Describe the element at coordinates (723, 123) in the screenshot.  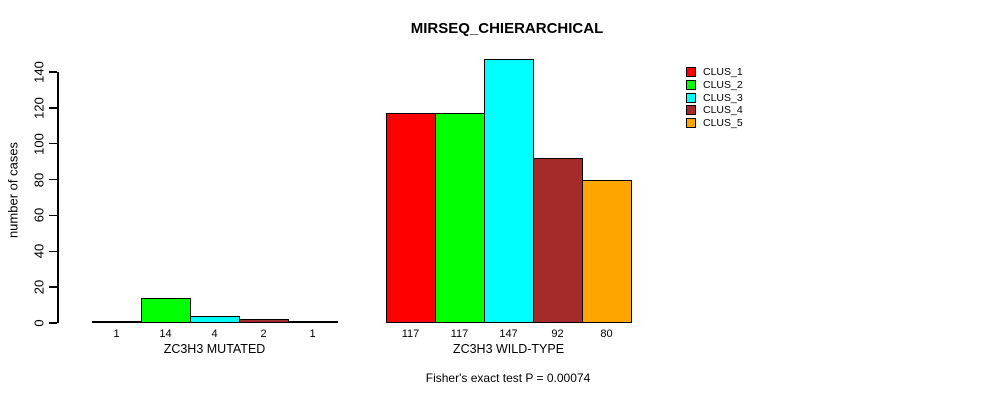
I see `legend-label: CLUS_5` at that location.